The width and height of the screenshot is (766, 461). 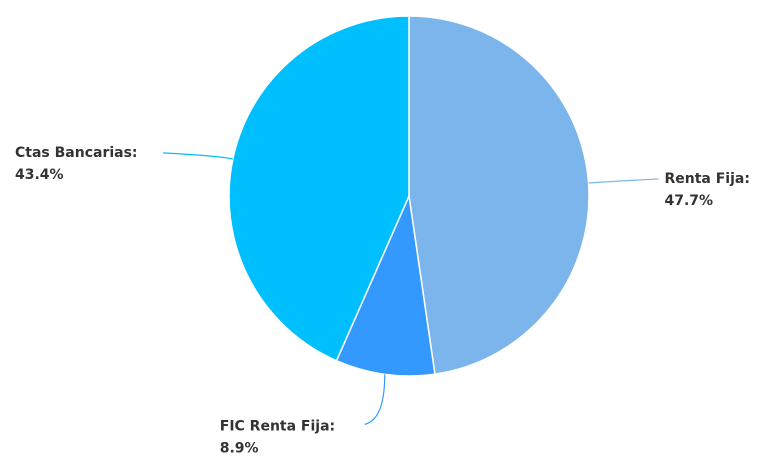 I want to click on data-label-name: Renta Fija:, so click(x=706, y=179).